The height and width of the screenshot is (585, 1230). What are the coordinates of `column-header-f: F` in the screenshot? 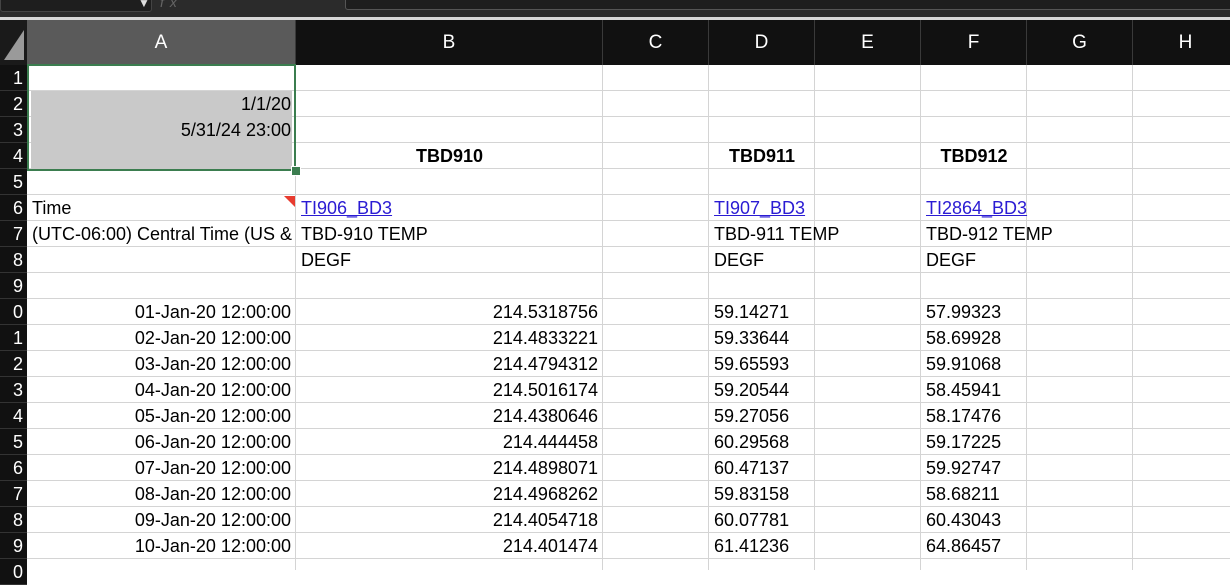 It's located at (974, 42).